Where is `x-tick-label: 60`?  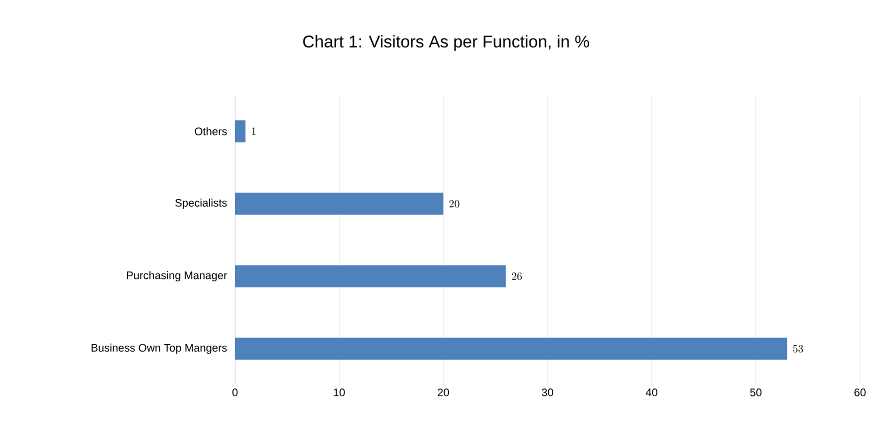
x-tick-label: 60 is located at coordinates (860, 392).